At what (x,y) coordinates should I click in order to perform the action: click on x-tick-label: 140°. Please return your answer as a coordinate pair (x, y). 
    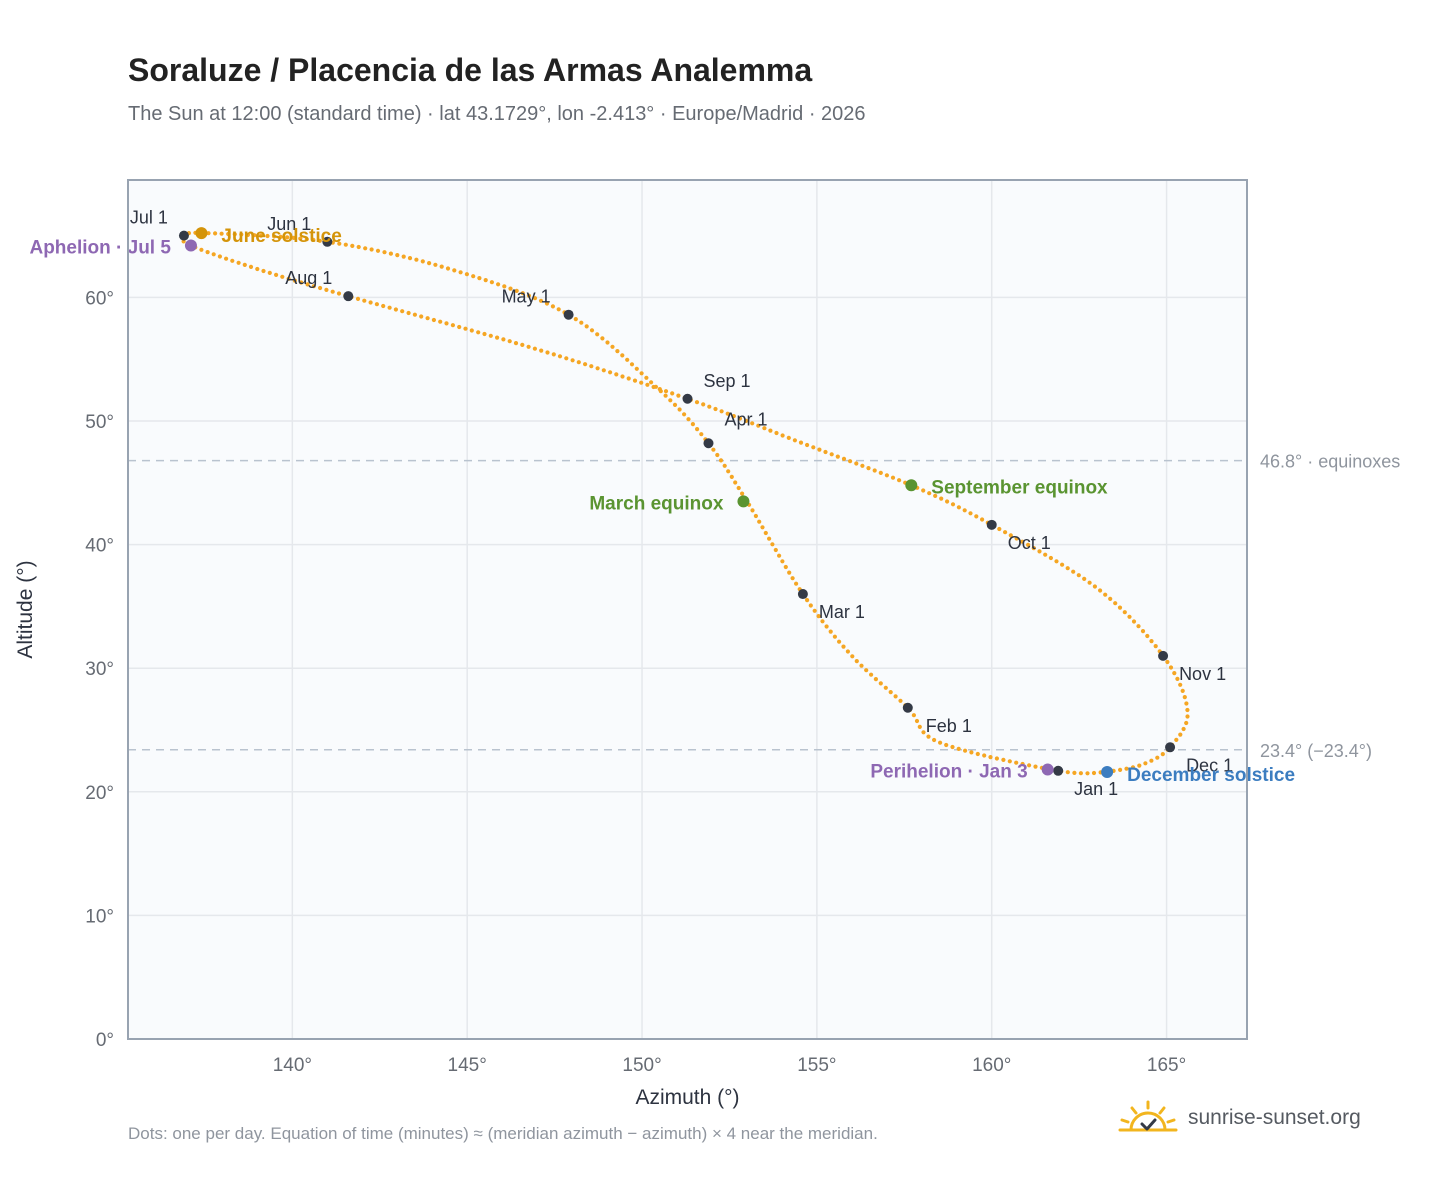
    Looking at the image, I should click on (292, 1065).